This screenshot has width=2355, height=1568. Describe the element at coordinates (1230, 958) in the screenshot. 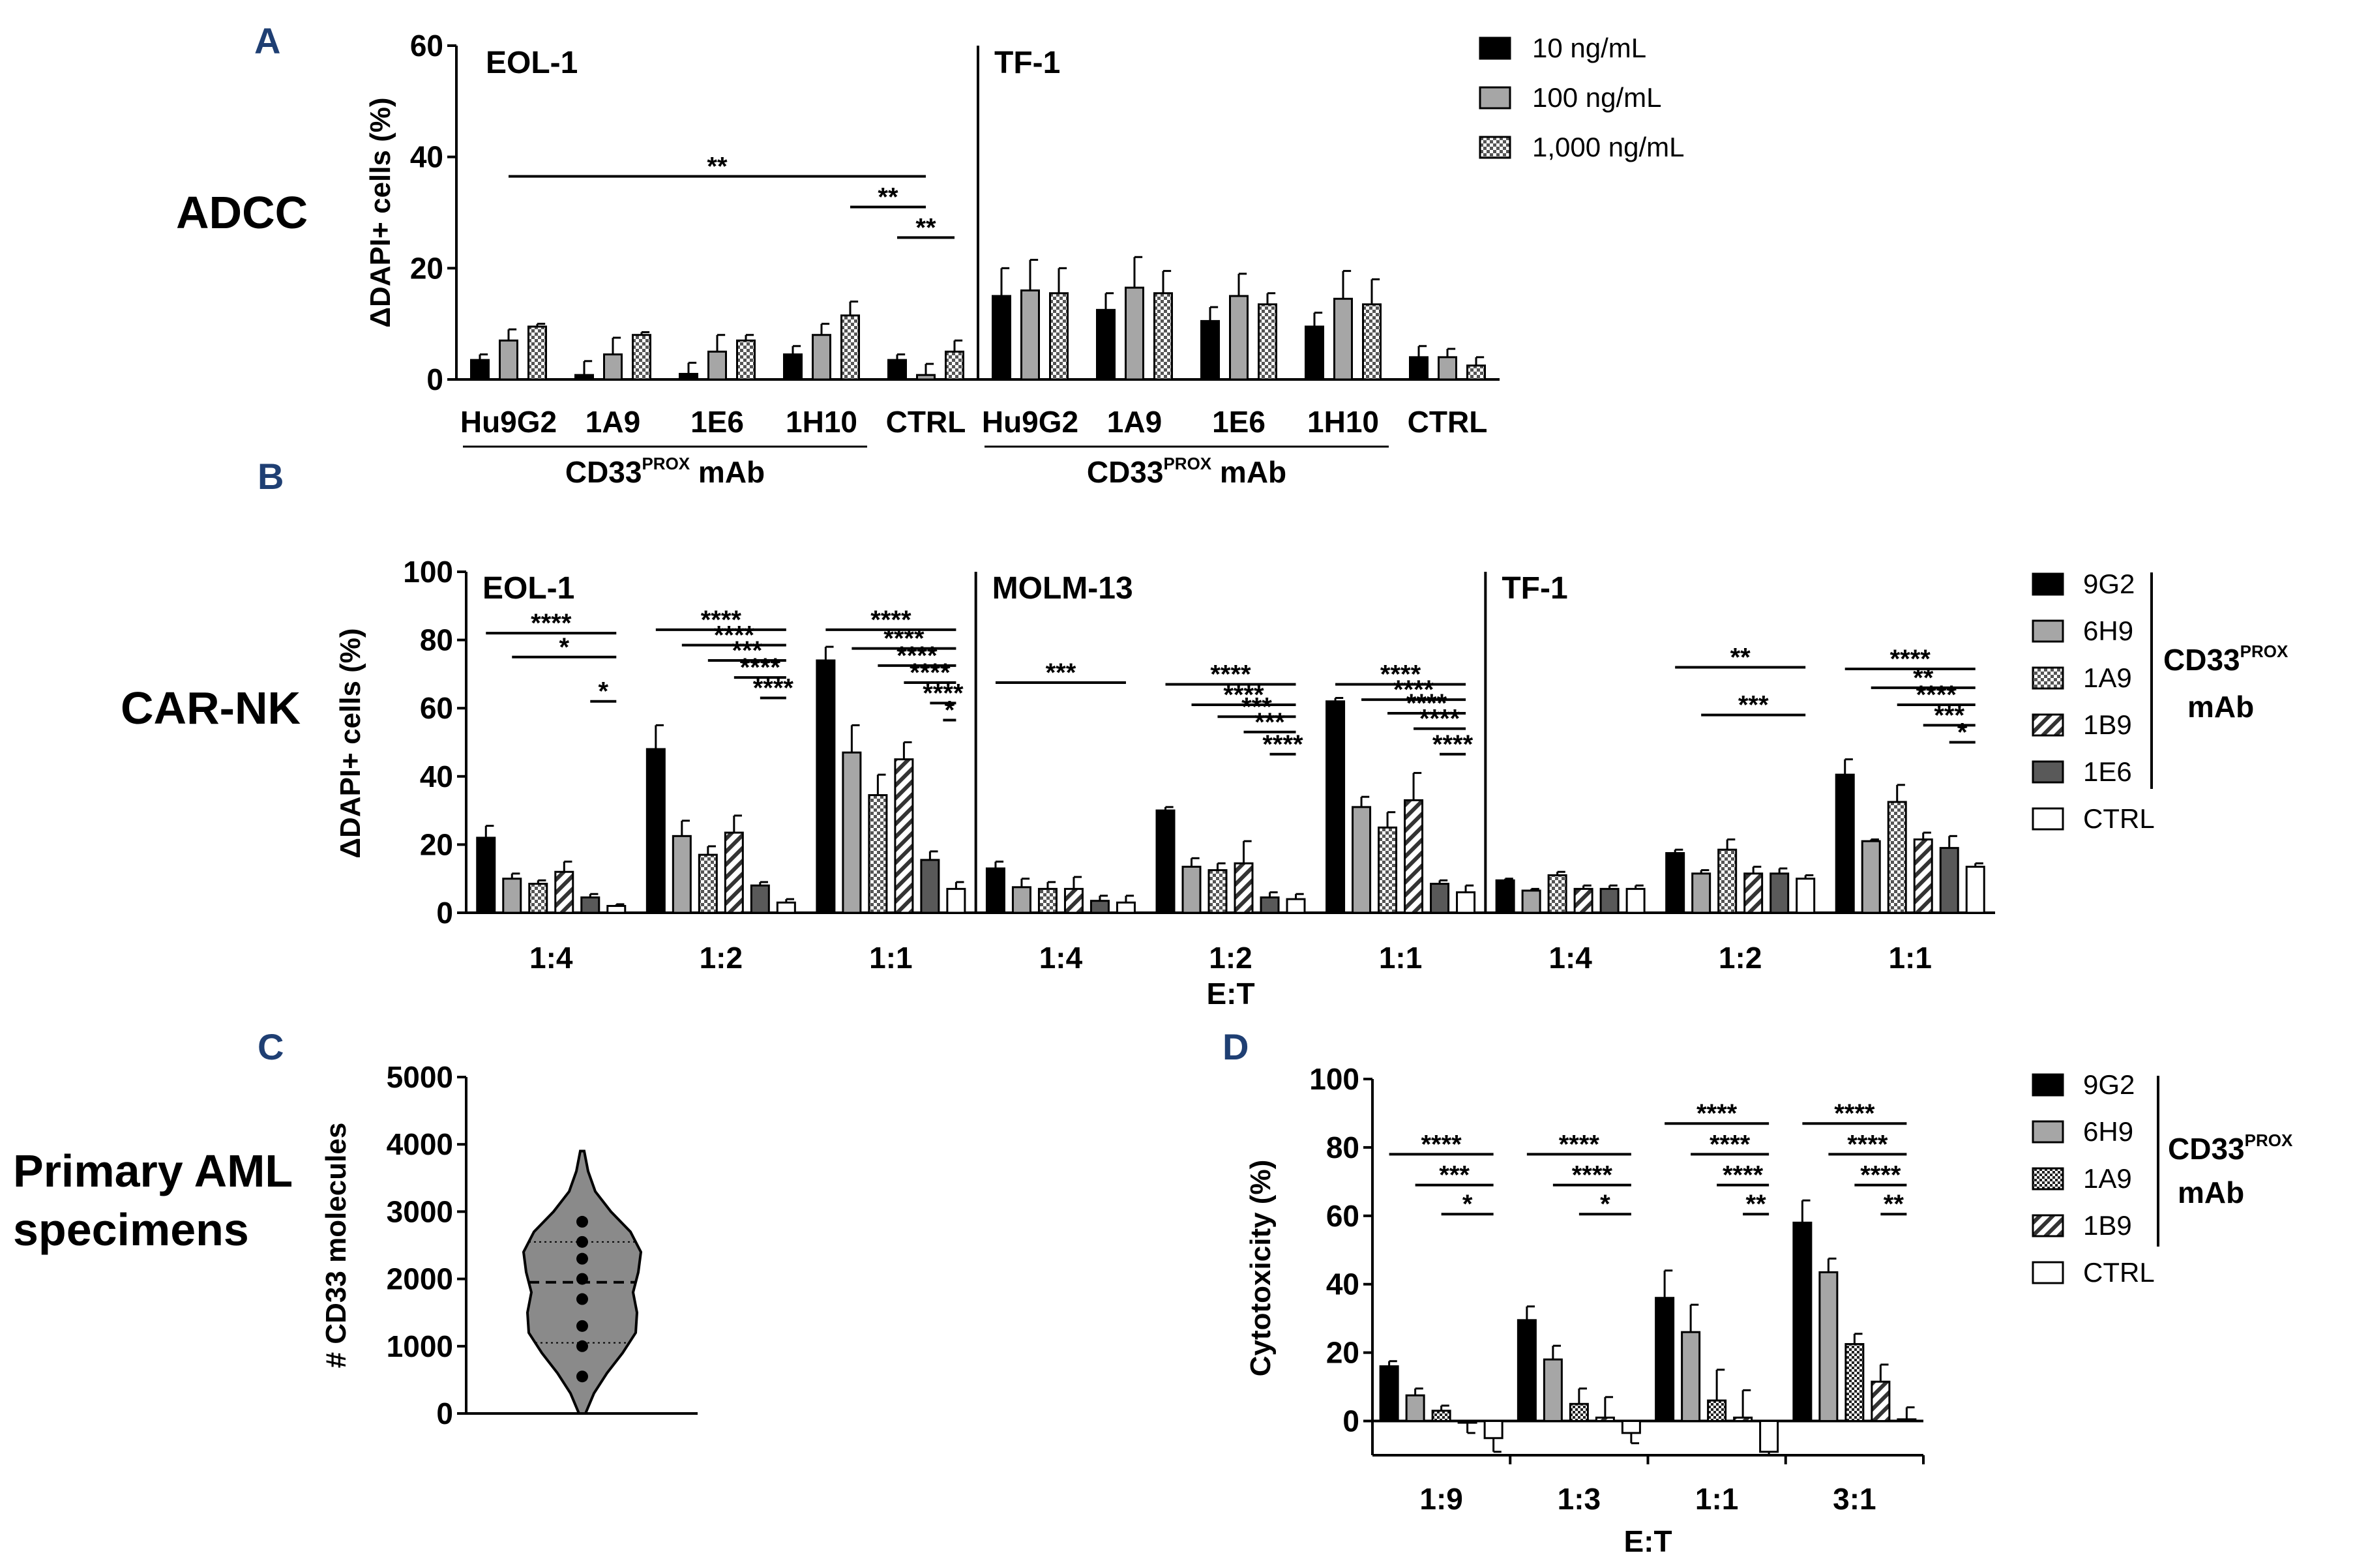

I see `x-category-label: 1:2` at that location.